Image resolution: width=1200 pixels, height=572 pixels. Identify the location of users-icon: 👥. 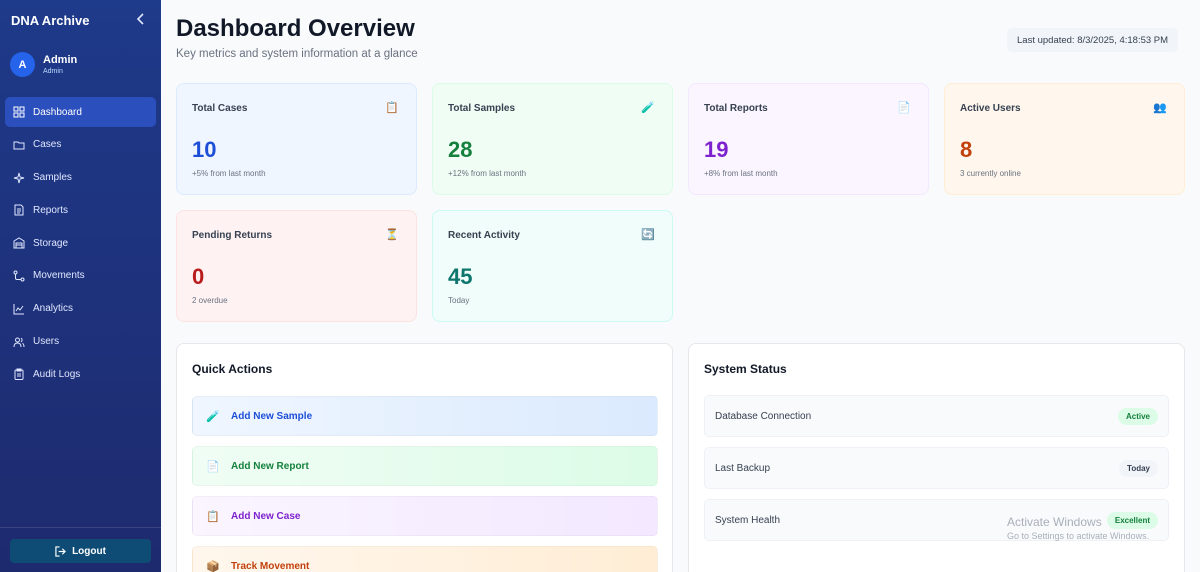
(1160, 108).